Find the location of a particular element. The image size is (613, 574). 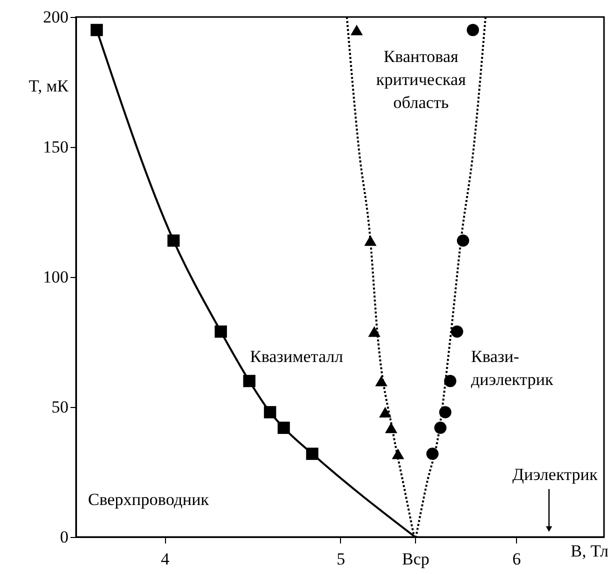

annotation: Сверхпроводник is located at coordinates (149, 499).